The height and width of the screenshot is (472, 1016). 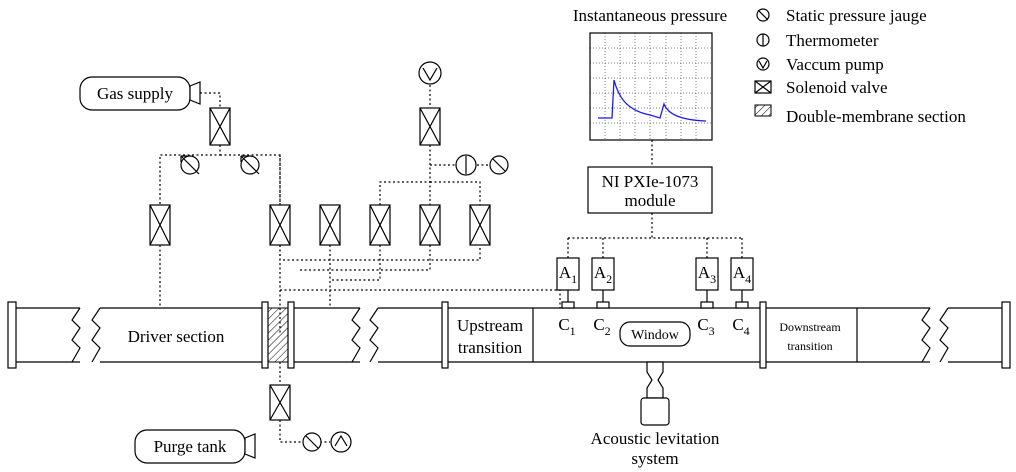 What do you see at coordinates (490, 325) in the screenshot?
I see `upstream-label: Upstream` at bounding box center [490, 325].